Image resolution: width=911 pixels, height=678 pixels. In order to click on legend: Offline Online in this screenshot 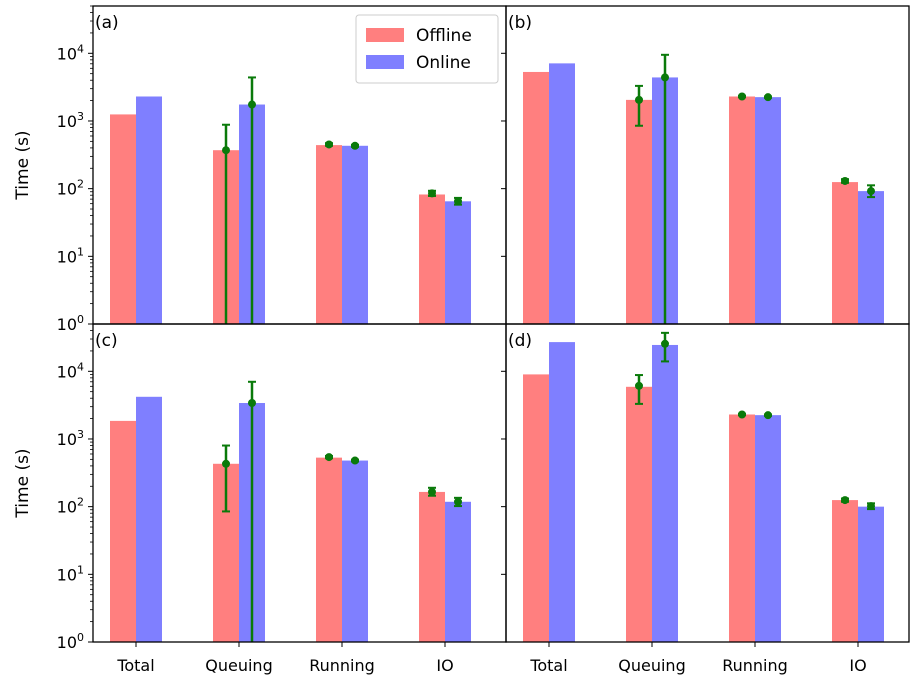, I will do `click(427, 49)`.